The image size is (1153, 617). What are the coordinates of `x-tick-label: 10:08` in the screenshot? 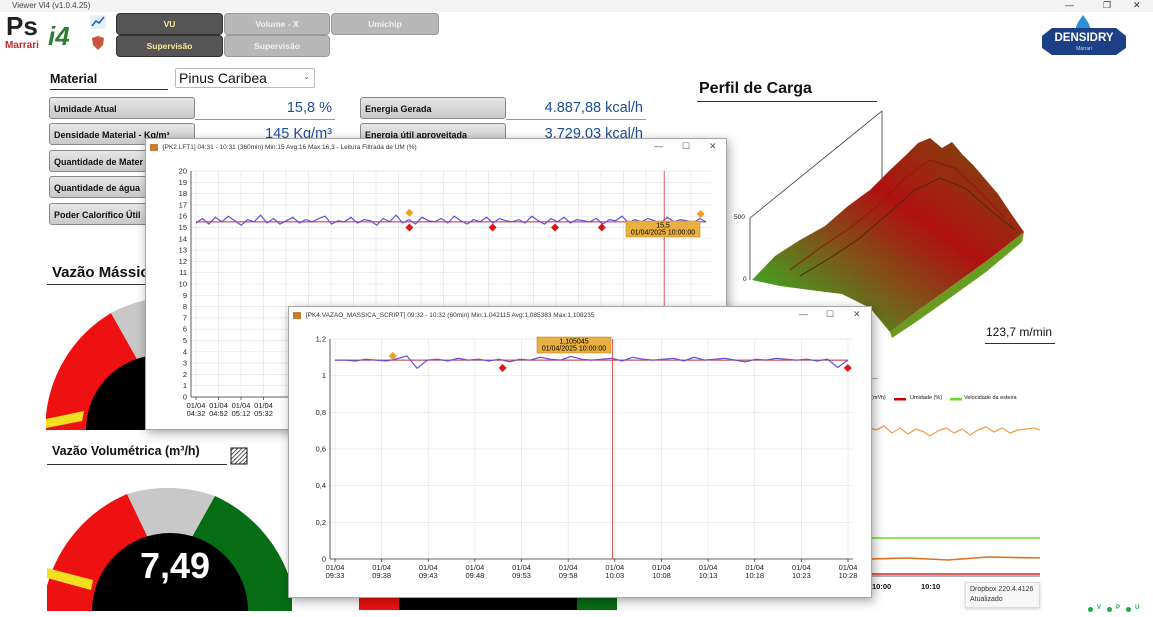 It's located at (661, 575).